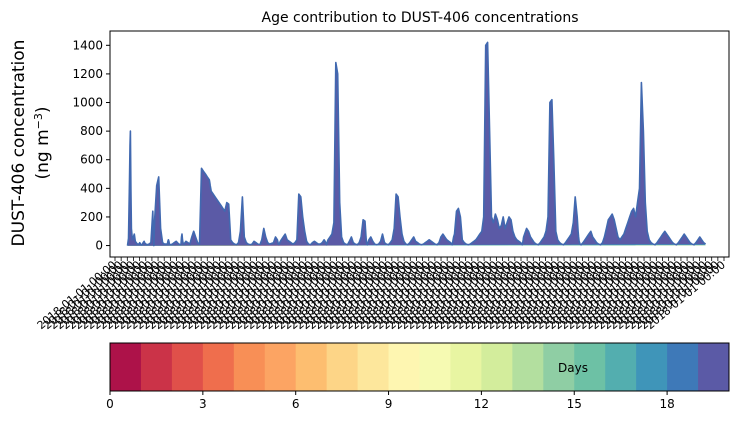 This screenshot has width=739, height=425. What do you see at coordinates (19, 143) in the screenshot?
I see `y-axis-label-line1: DUST-406 concentration` at bounding box center [19, 143].